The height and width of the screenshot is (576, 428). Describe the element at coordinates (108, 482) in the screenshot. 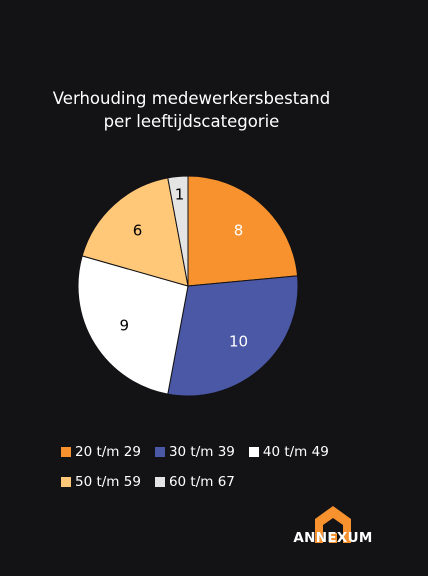

I see `legend-label: 50 t/m 59` at that location.